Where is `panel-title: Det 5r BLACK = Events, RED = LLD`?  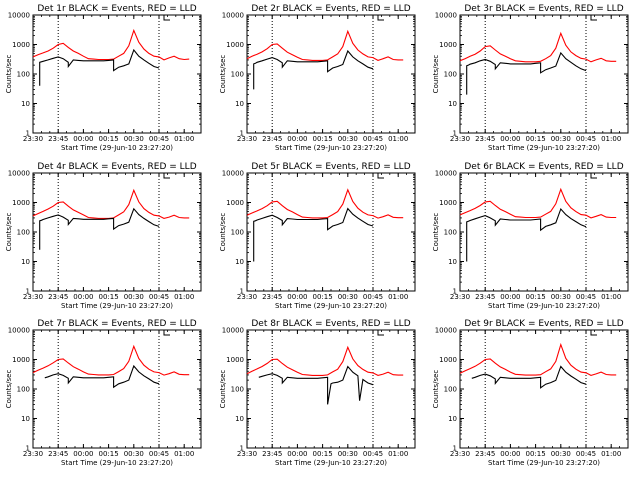 panel-title: Det 5r BLACK = Events, RED = LLD is located at coordinates (330, 167).